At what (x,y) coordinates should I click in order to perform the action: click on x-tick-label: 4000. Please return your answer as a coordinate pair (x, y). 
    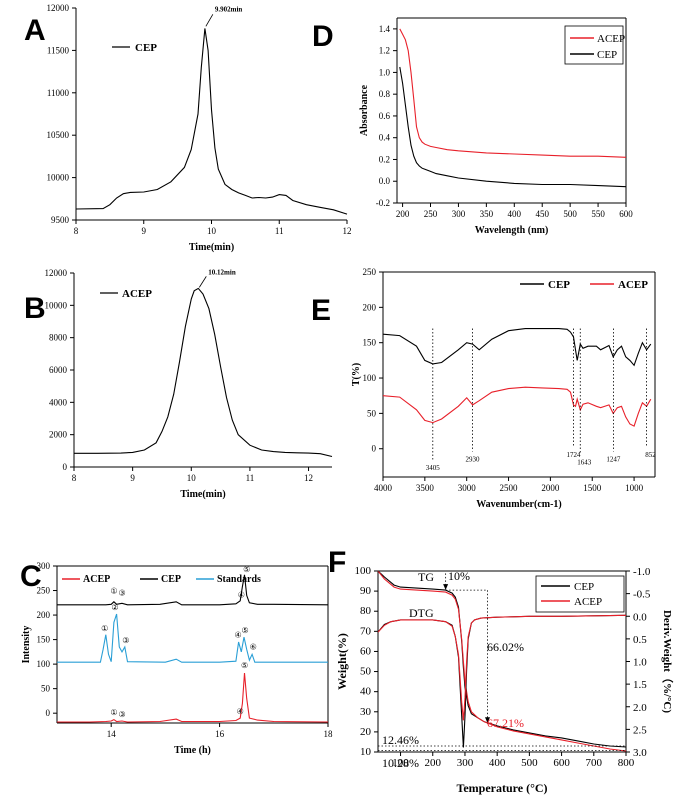
    Looking at the image, I should click on (383, 488).